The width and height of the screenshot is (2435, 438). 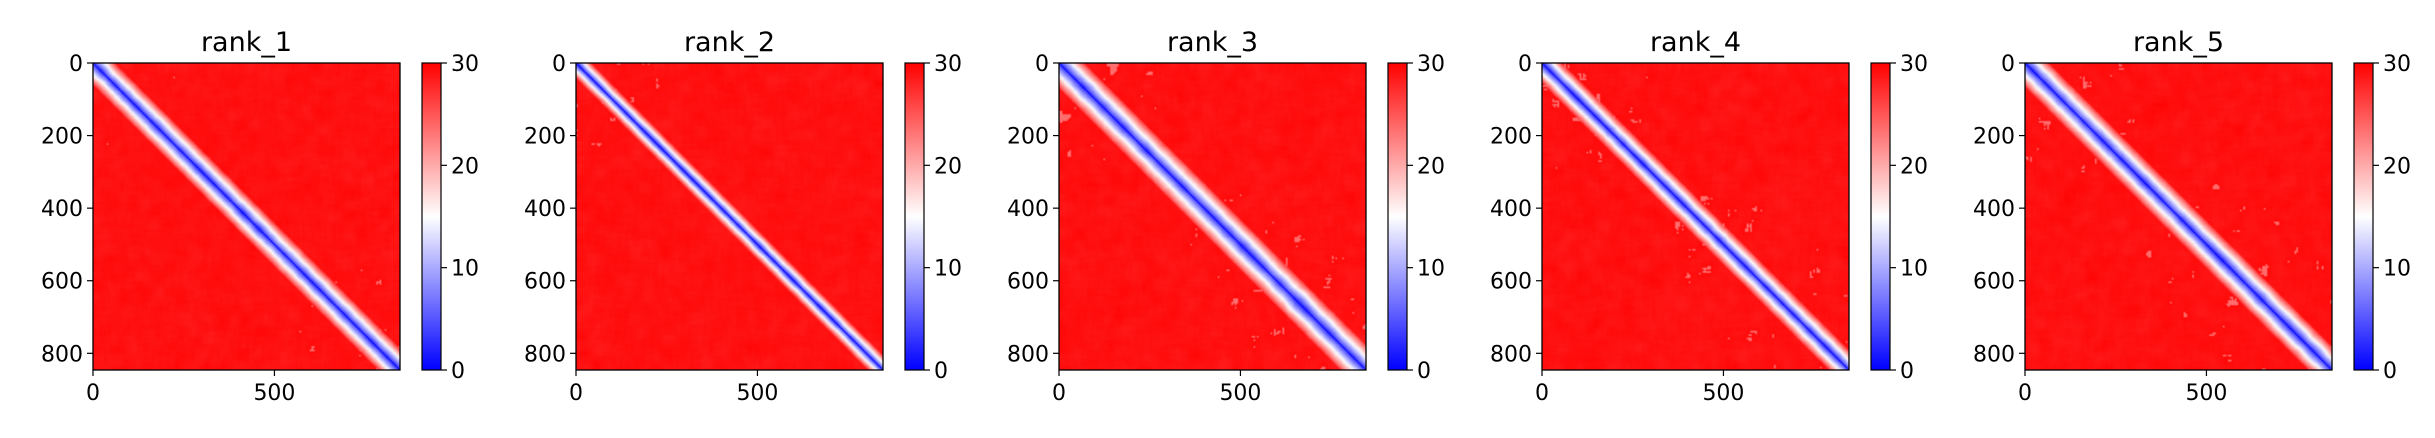 I want to click on chart-title: rank_5, so click(x=2178, y=42).